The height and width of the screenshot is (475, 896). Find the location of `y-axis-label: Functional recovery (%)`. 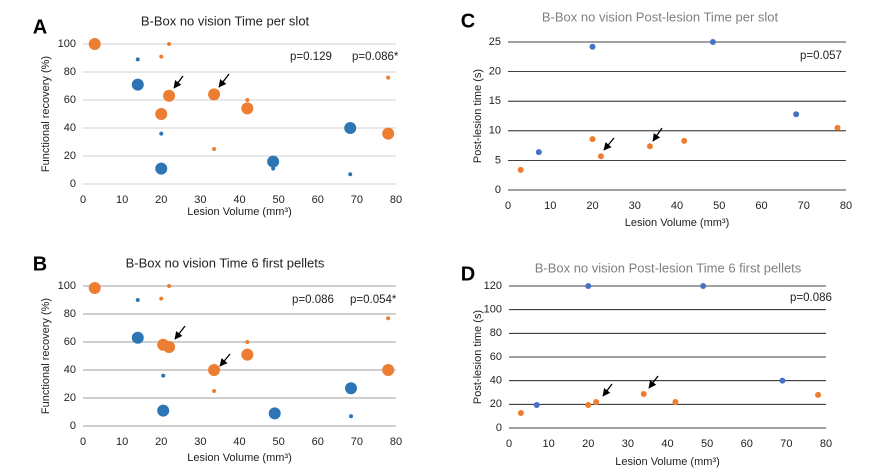

y-axis-label: Functional recovery (%) is located at coordinates (46, 356).